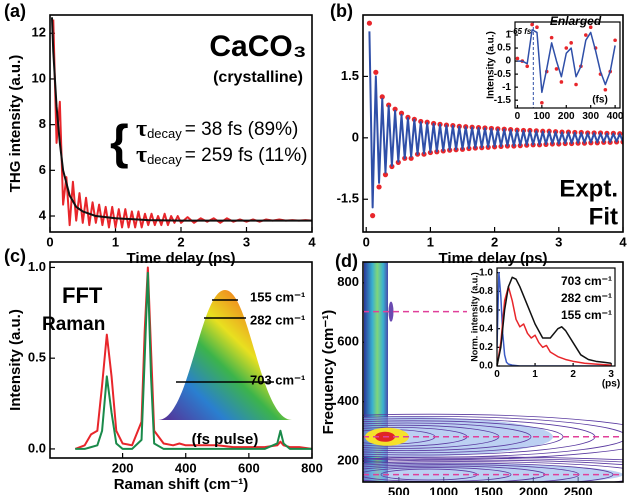  What do you see at coordinates (341, 11) in the screenshot?
I see `panel-label: (b)` at bounding box center [341, 11].